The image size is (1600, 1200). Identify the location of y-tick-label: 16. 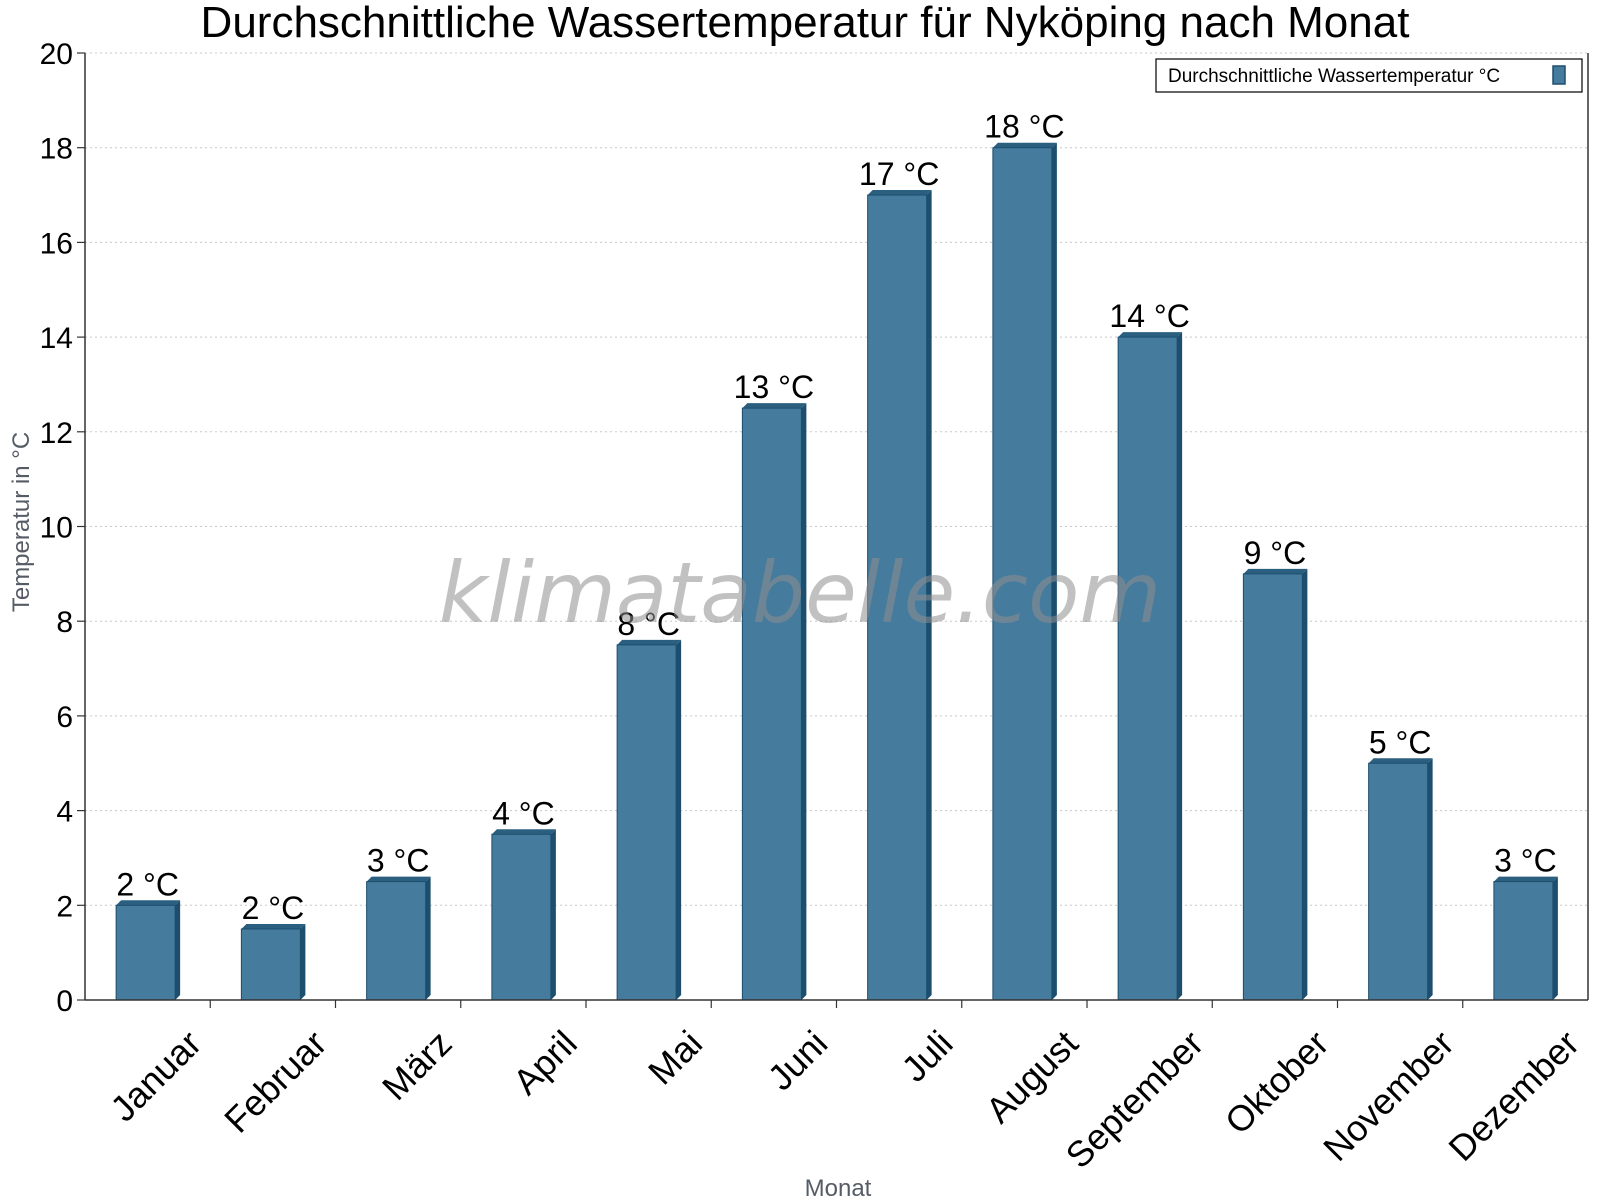
(56, 243).